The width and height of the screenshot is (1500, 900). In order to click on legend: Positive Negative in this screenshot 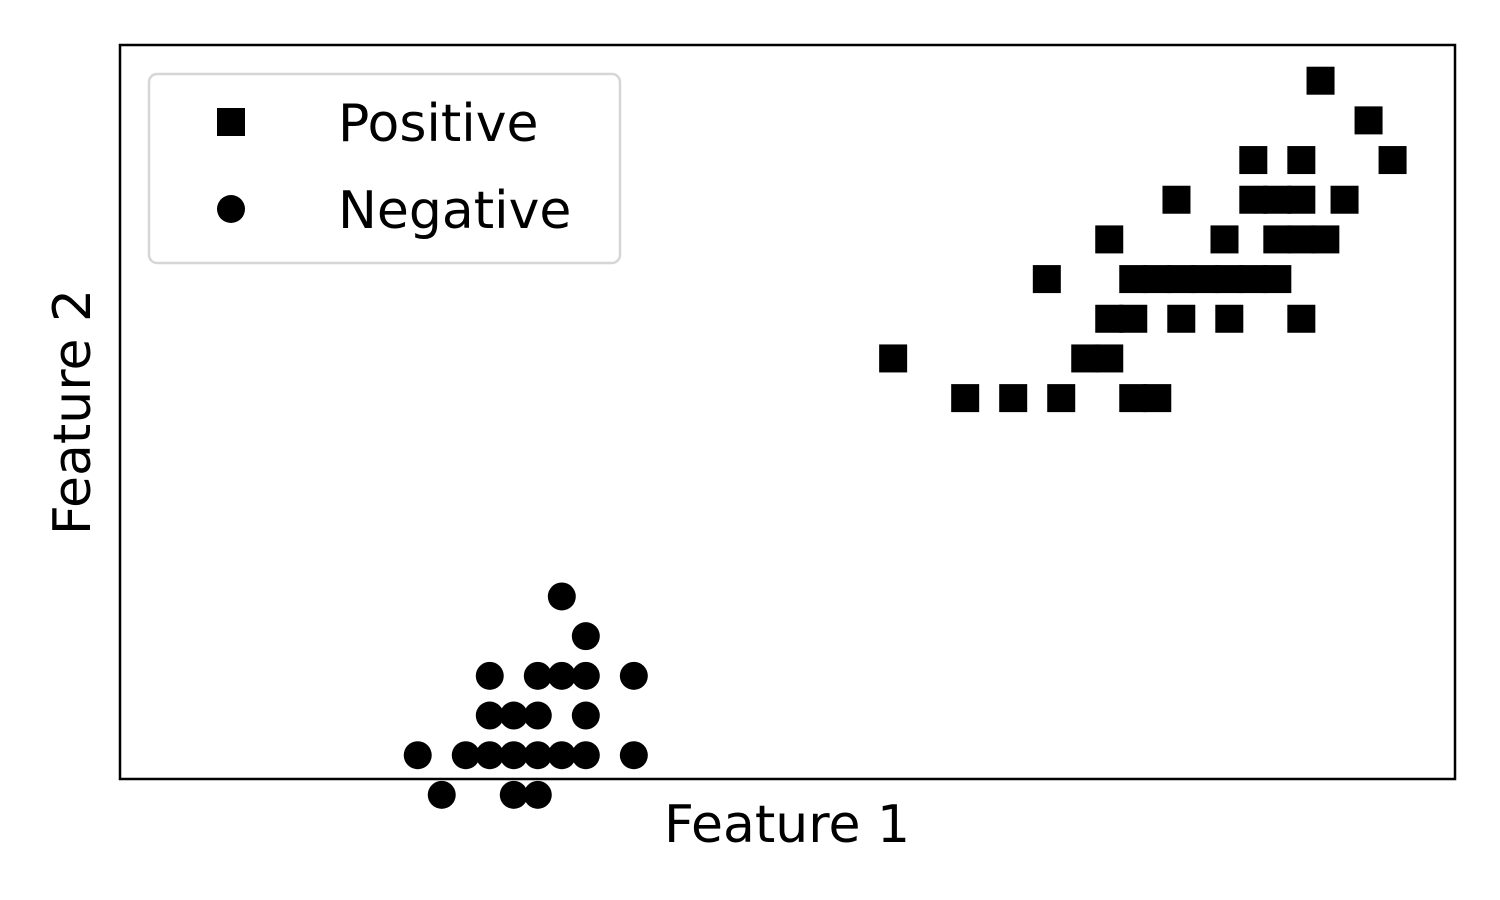, I will do `click(384, 168)`.